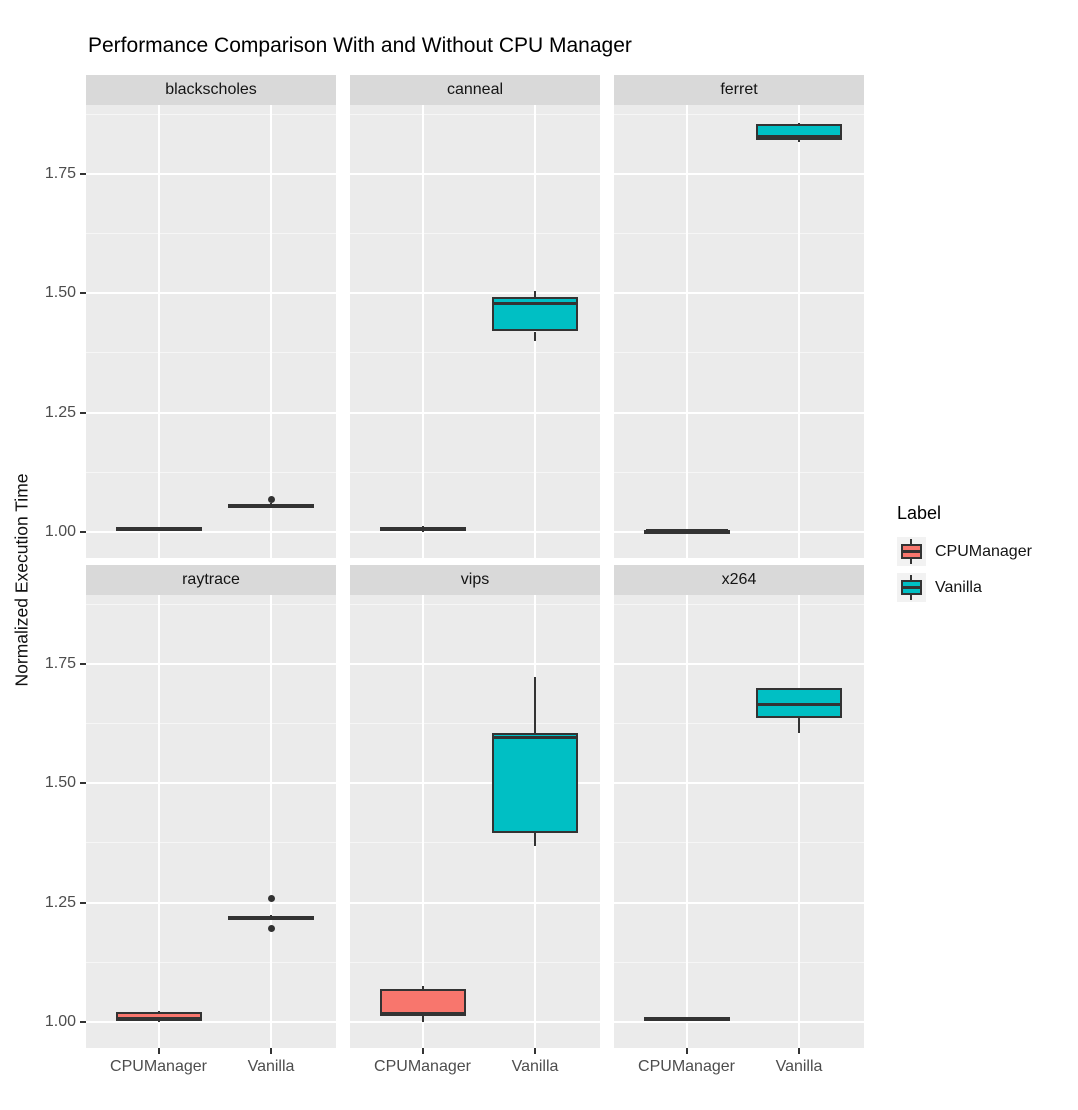 This screenshot has height=1110, width=1078. I want to click on facet-strip-label: canneal, so click(475, 89).